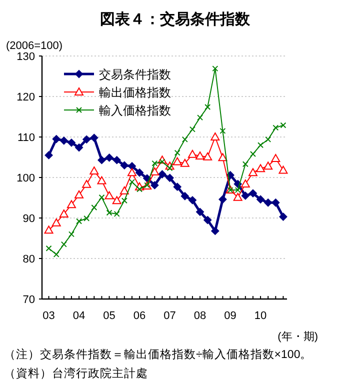 This screenshot has width=350, height=387. What do you see at coordinates (76, 373) in the screenshot?
I see `text: （資料）台湾行政院主計處` at bounding box center [76, 373].